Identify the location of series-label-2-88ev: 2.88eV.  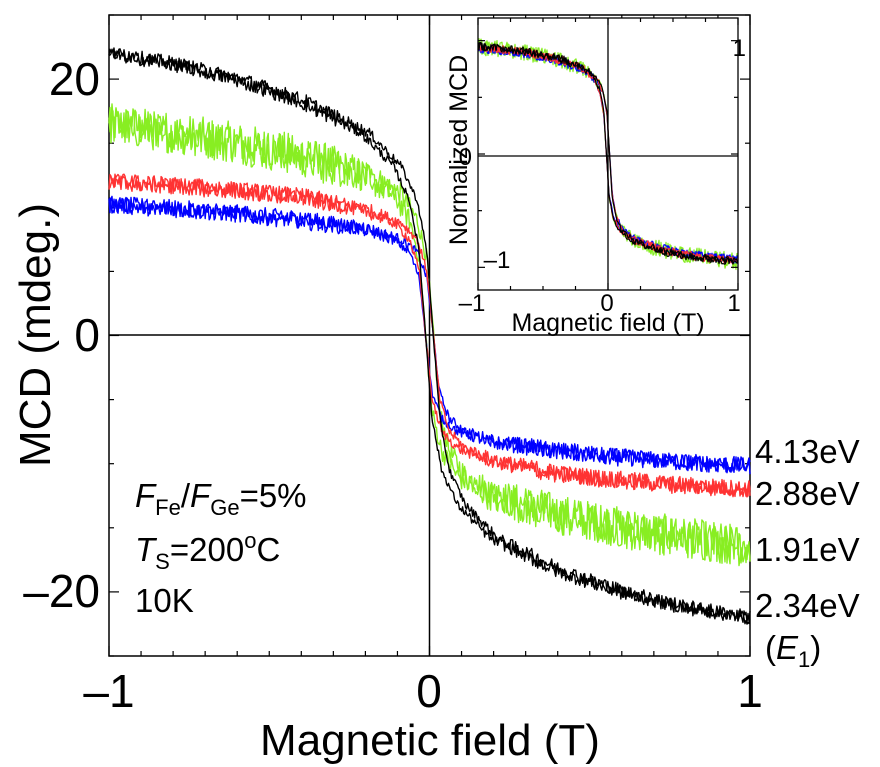
(807, 493).